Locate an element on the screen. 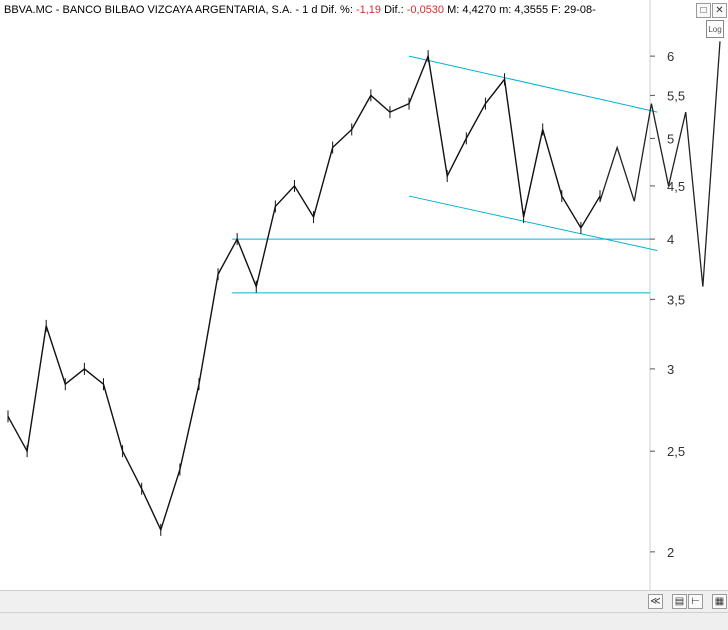 The height and width of the screenshot is (630, 728). company-name: BANCO BILBAO VIZCAYA ARGENTARIA, S.A. is located at coordinates (177, 10).